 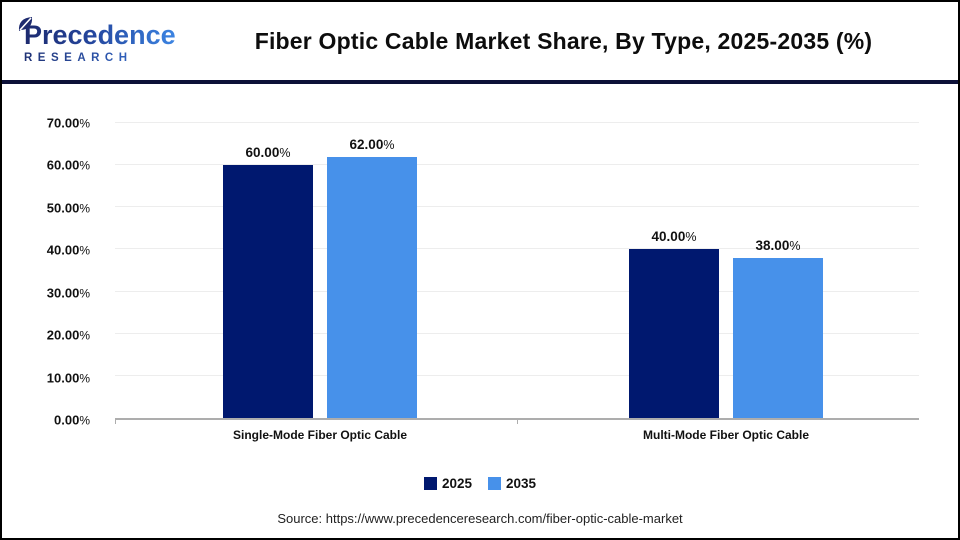 I want to click on legend-item-2025: 2025, so click(x=447, y=483).